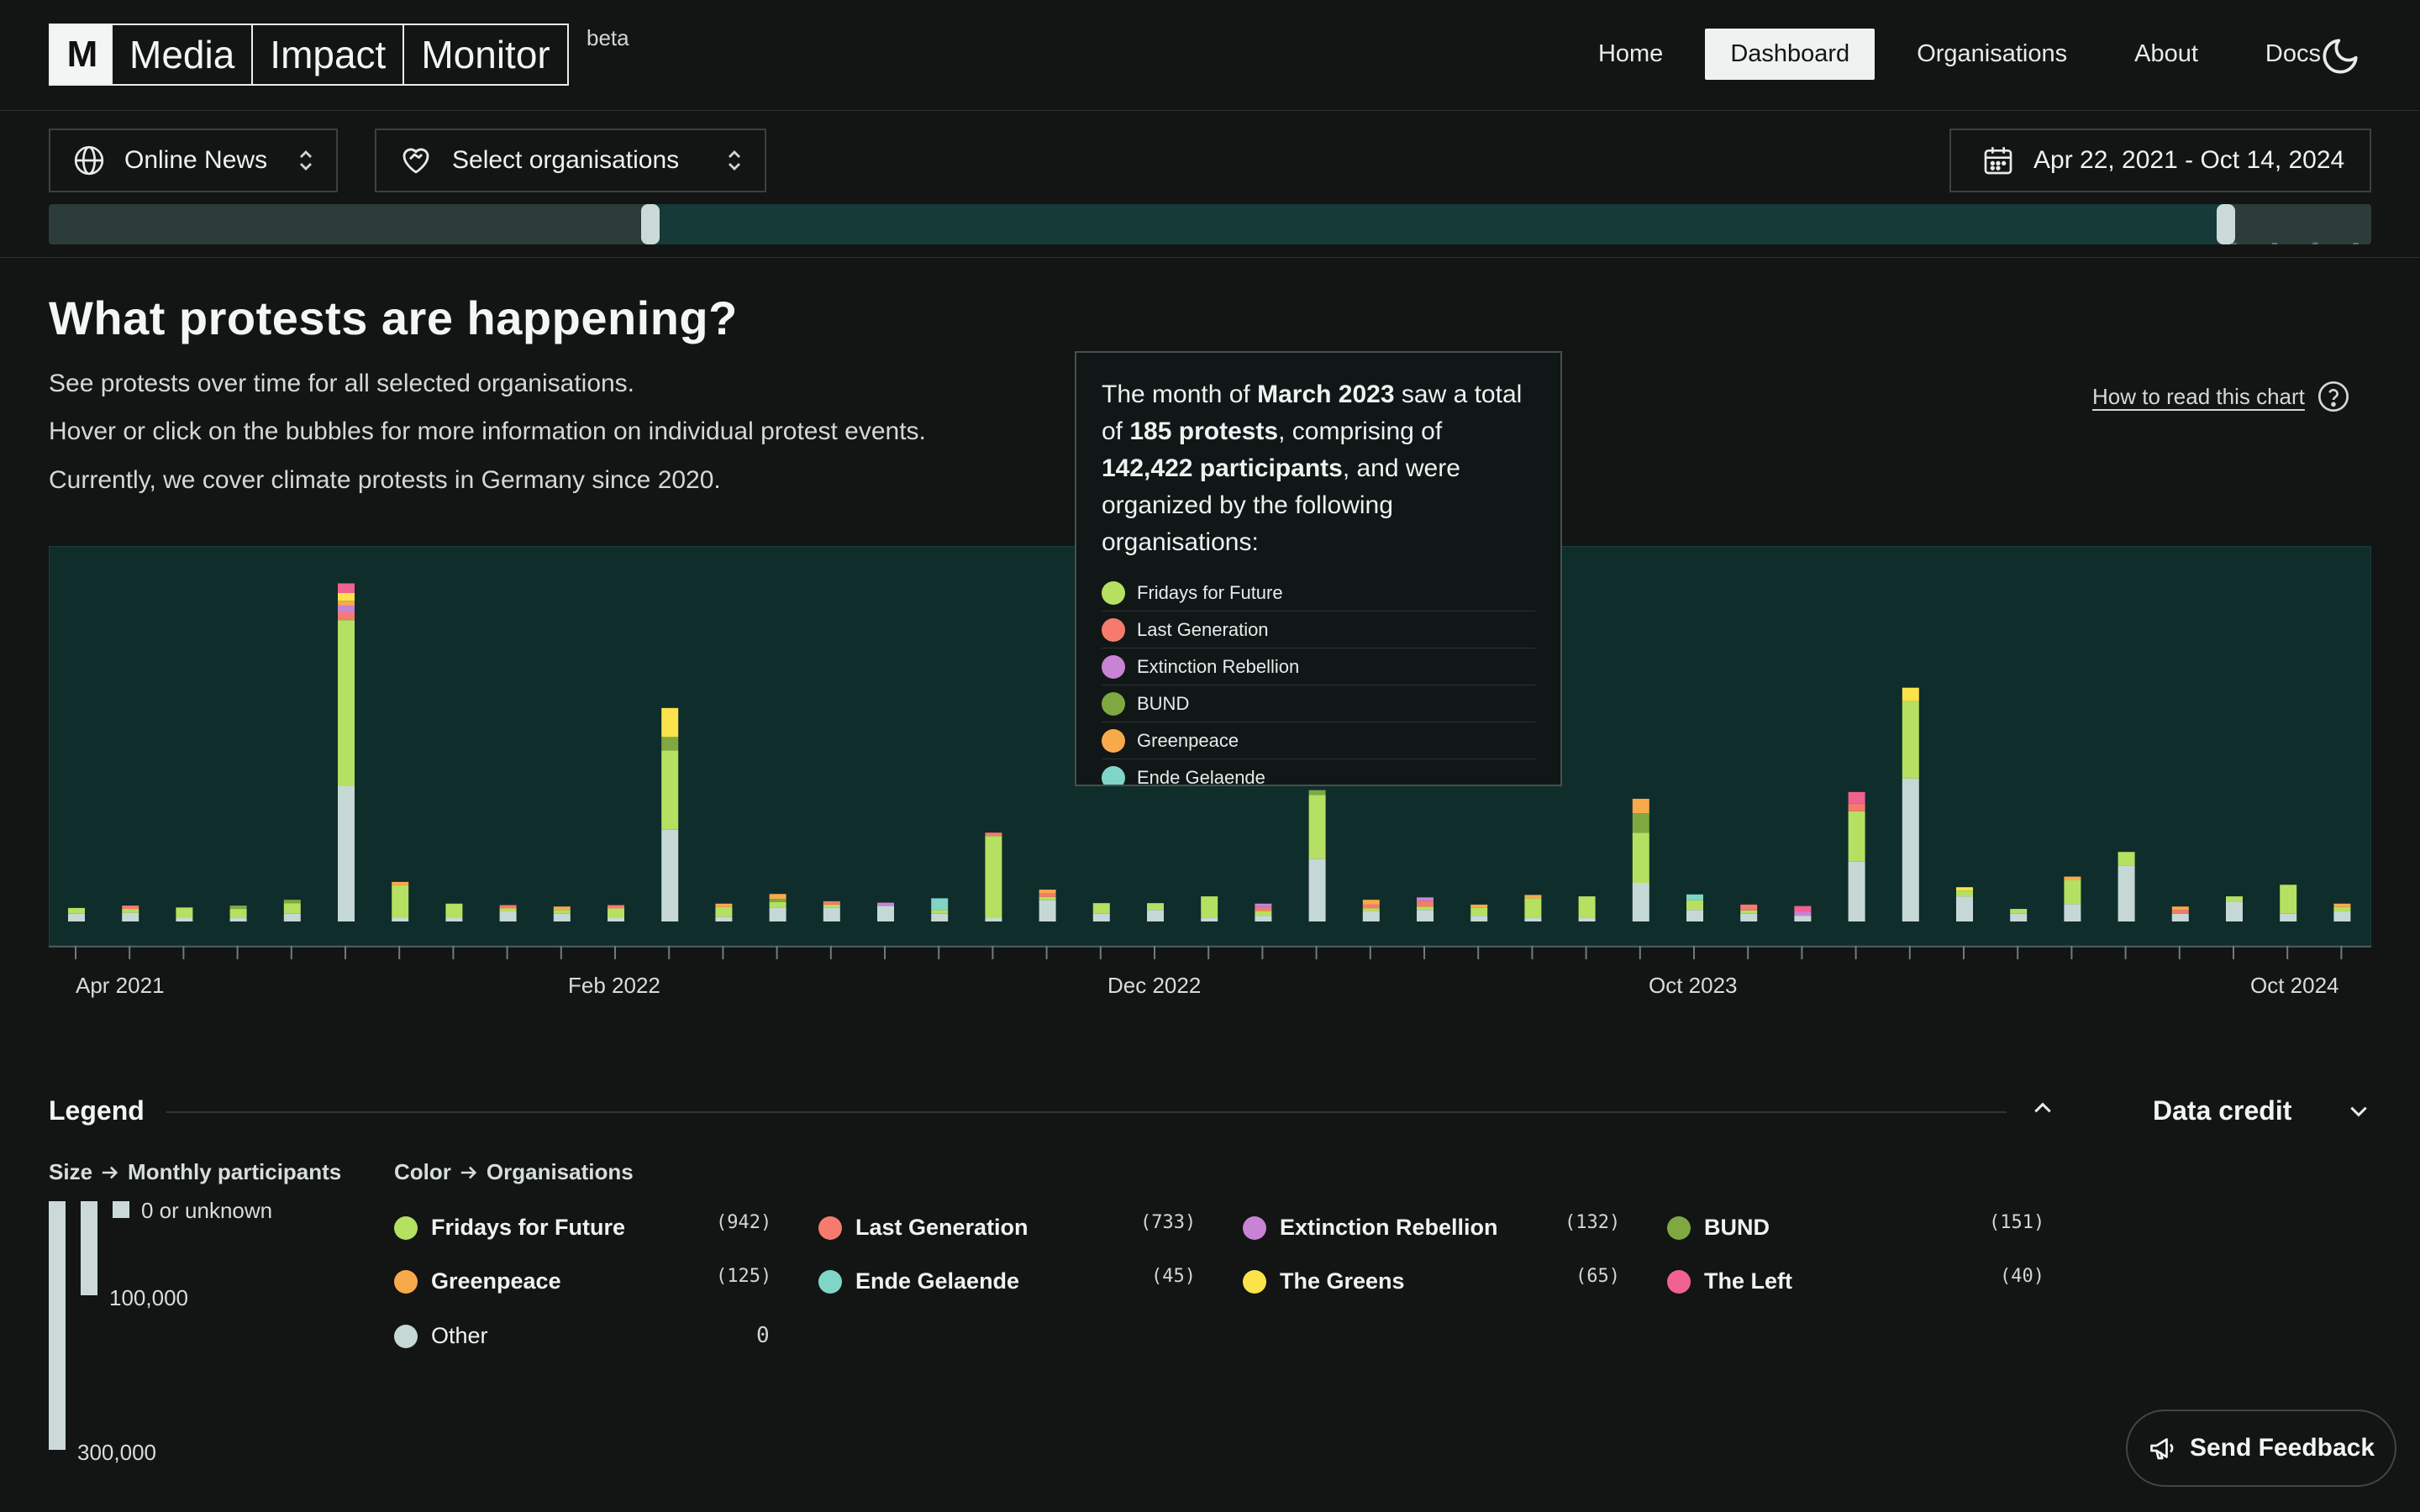 The height and width of the screenshot is (1512, 2420). I want to click on chevron-down-icon, so click(2359, 1111).